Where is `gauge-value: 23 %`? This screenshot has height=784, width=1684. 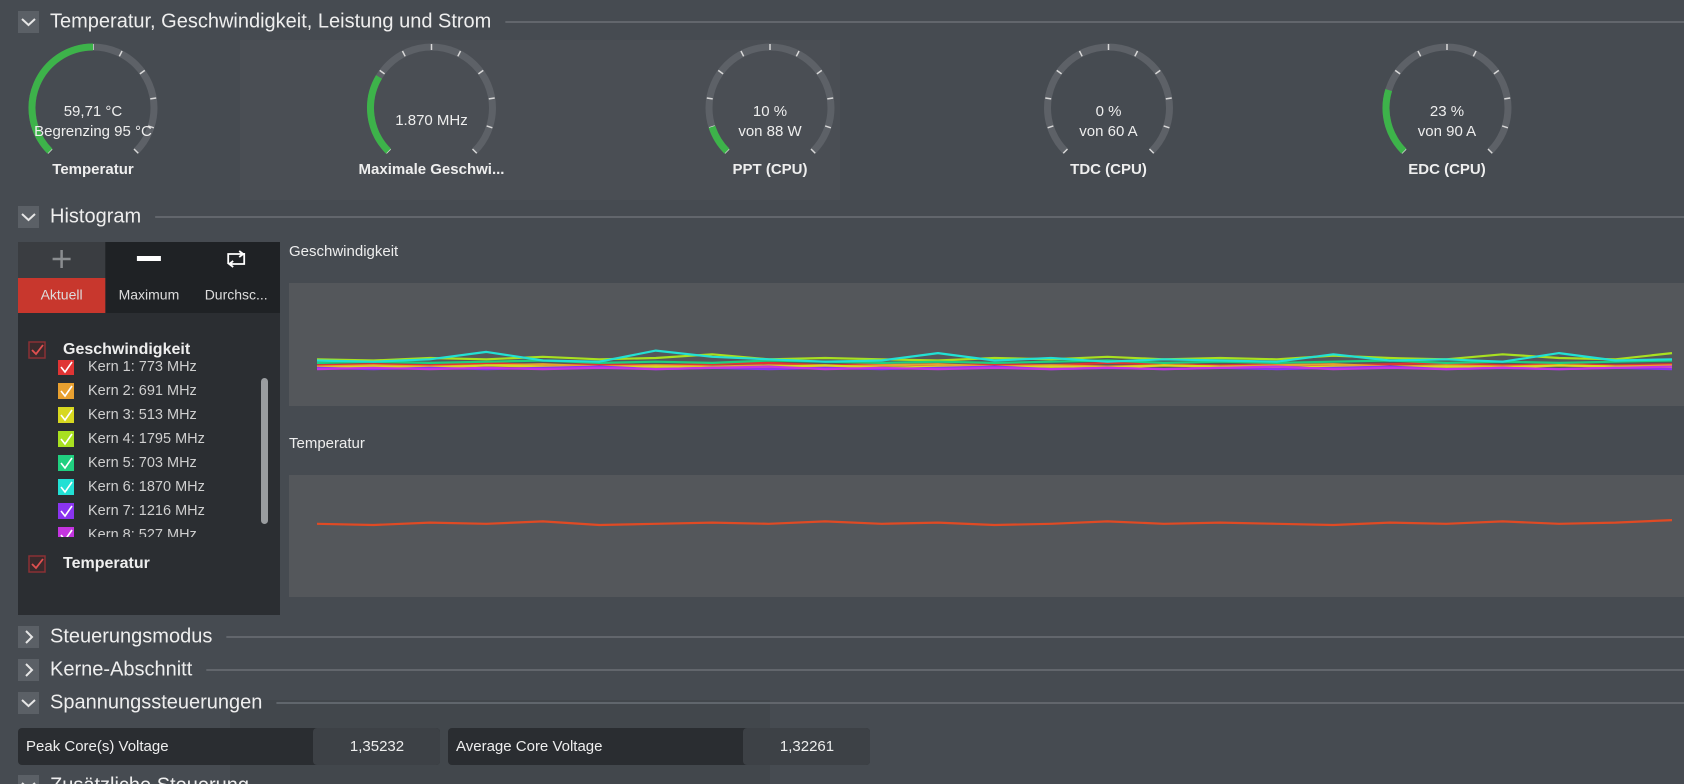 gauge-value: 23 % is located at coordinates (1447, 111).